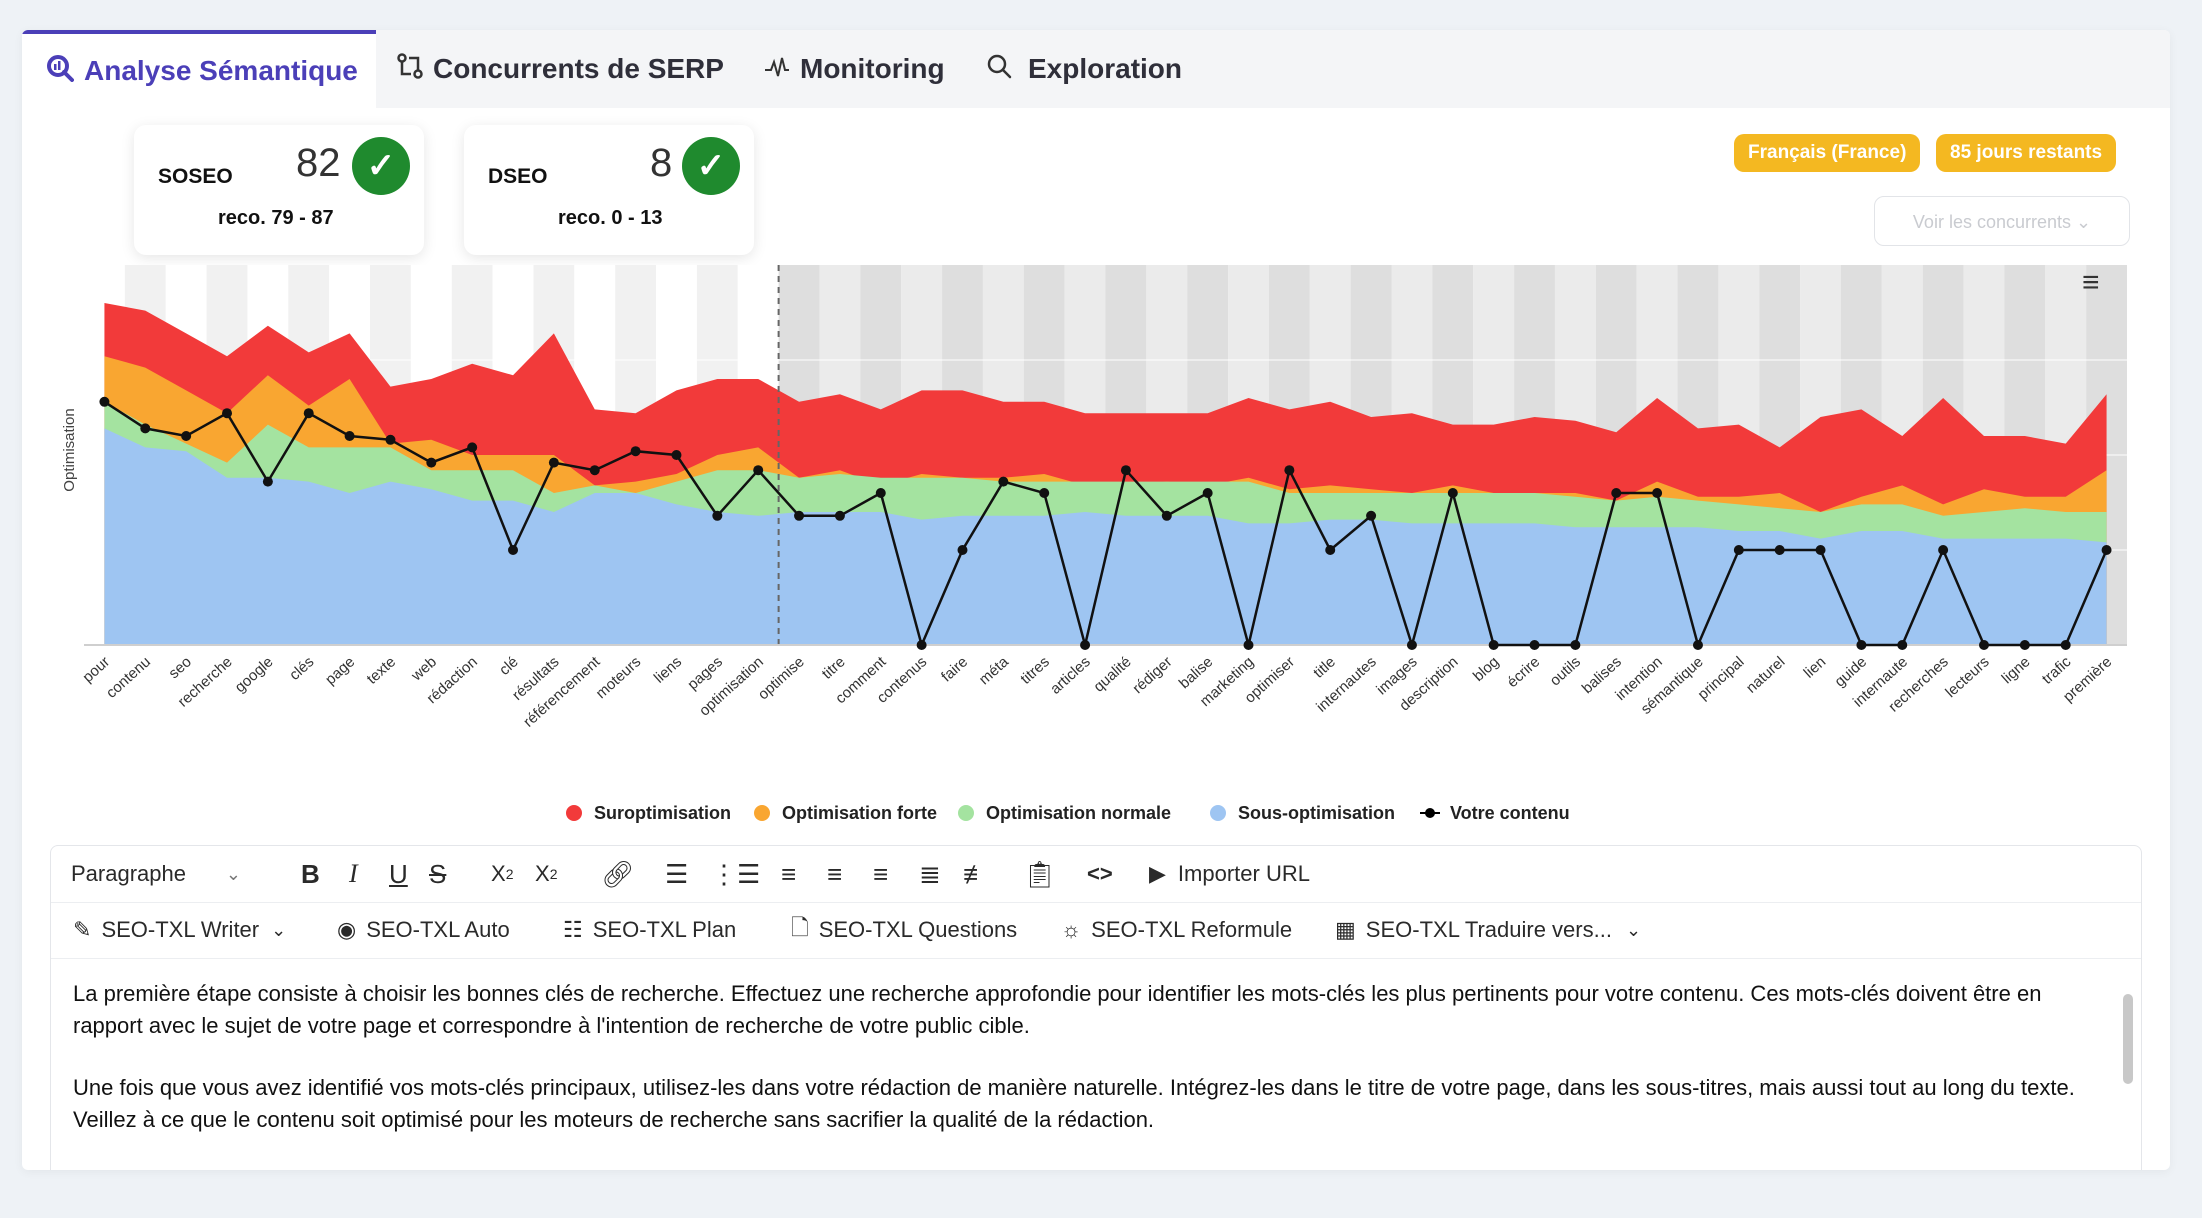  Describe the element at coordinates (199, 69) in the screenshot. I see `tab-analyse-semantique: Analyse Sémantique` at that location.